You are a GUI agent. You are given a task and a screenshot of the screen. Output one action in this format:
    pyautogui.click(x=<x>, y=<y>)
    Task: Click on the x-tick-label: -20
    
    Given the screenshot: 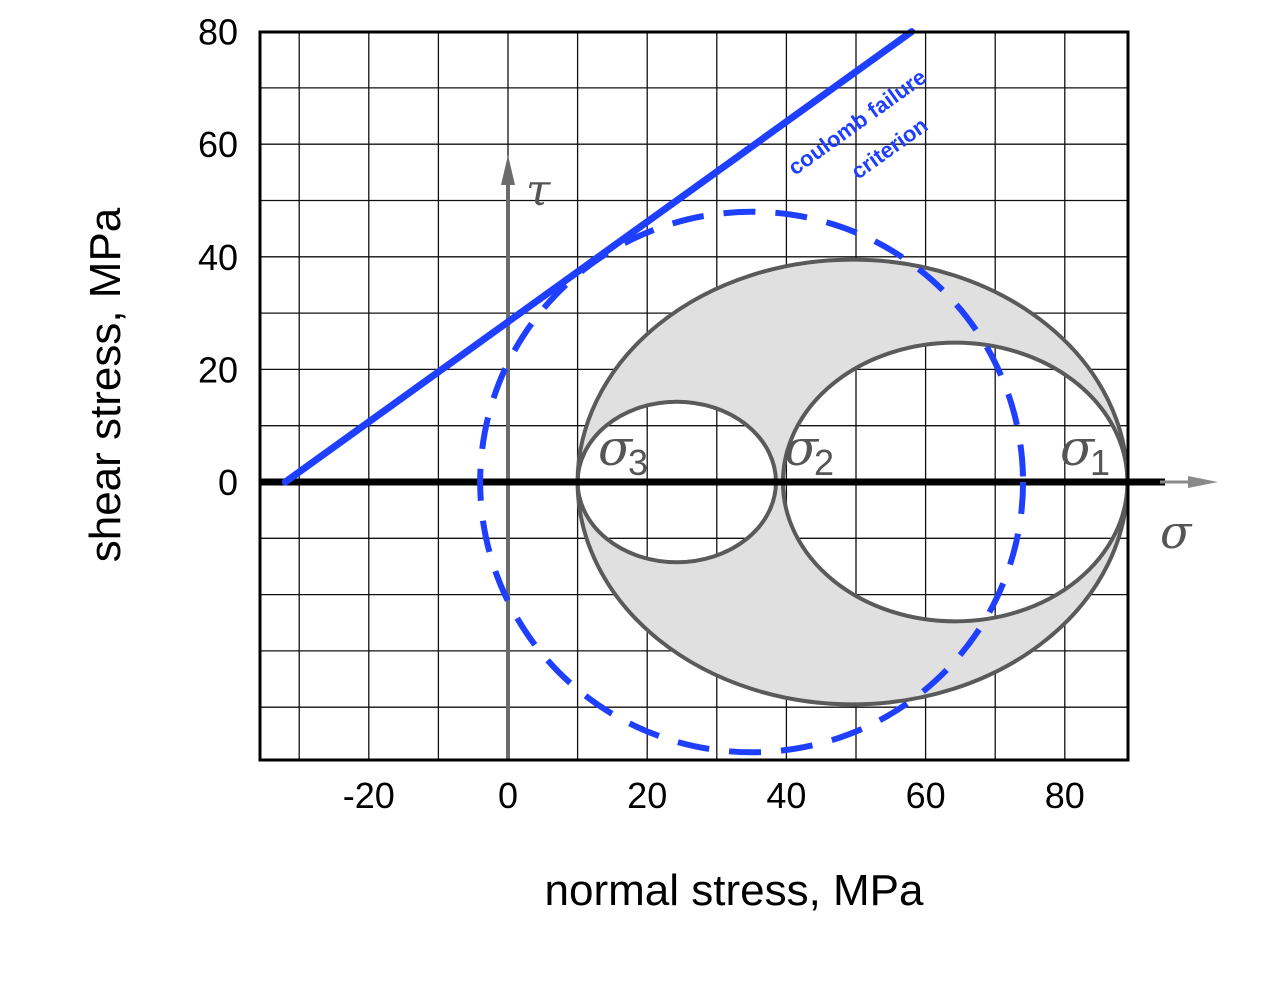 What is the action you would take?
    pyautogui.click(x=369, y=795)
    